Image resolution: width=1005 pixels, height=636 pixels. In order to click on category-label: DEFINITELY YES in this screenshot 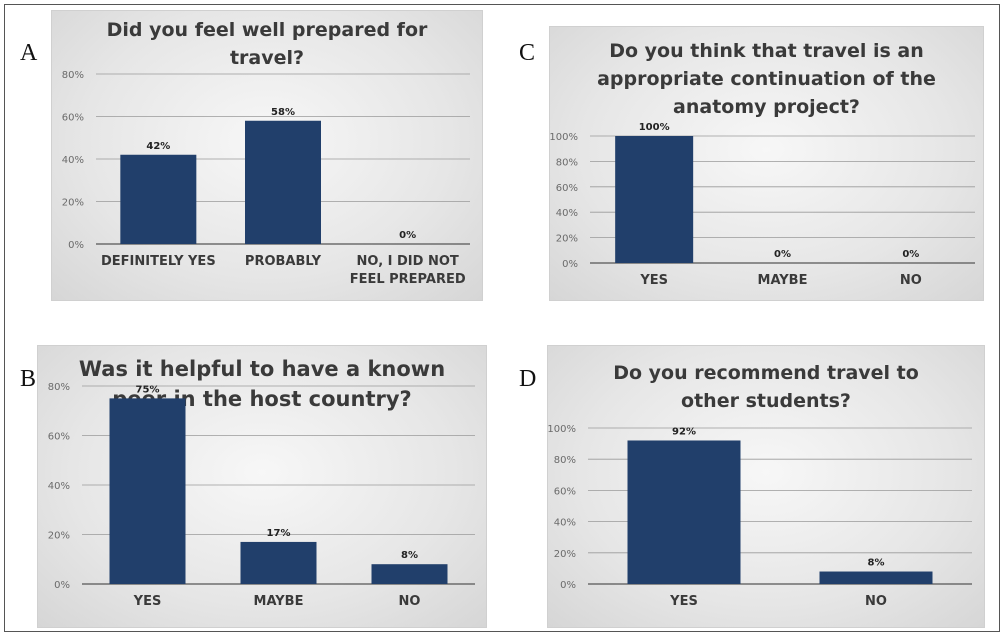, I will do `click(158, 261)`.